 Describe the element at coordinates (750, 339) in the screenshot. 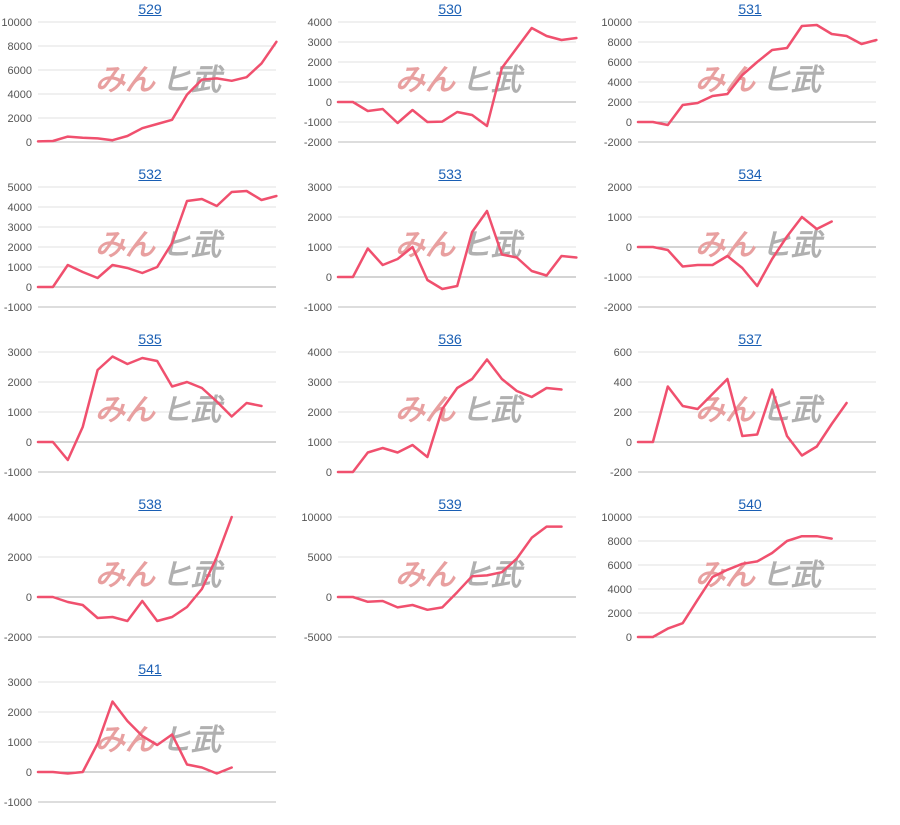

I see `chart-title-link: 537` at that location.